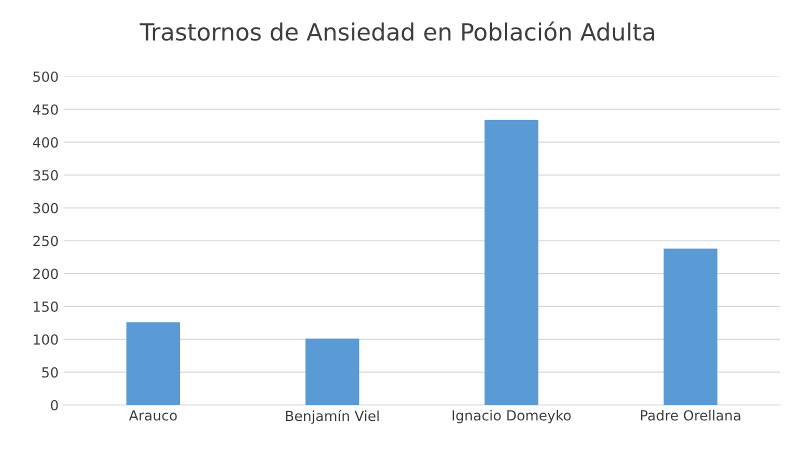 This screenshot has height=450, width=796. Describe the element at coordinates (690, 415) in the screenshot. I see `x-tick-label: Padre Orellana` at that location.